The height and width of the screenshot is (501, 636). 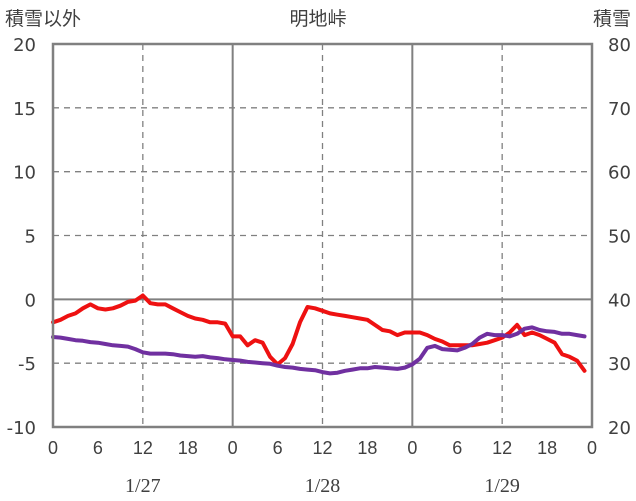 What do you see at coordinates (143, 486) in the screenshot?
I see `date-label: 1/27` at bounding box center [143, 486].